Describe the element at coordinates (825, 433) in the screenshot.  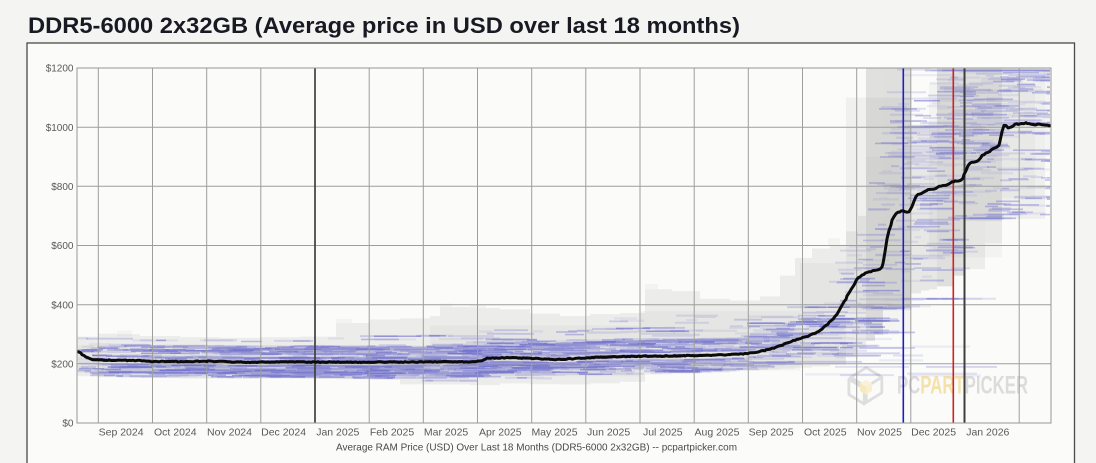
I see `svg-text: Oct 2025` at that location.